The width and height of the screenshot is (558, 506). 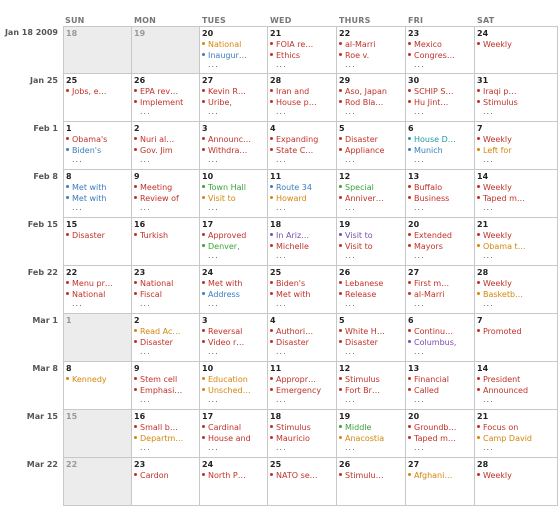 I want to click on calendar-event: Reversal, so click(x=233, y=331).